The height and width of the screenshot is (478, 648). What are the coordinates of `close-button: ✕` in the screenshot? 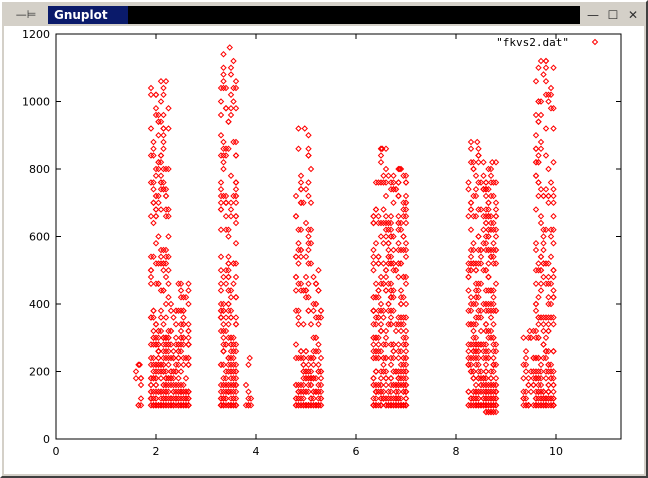 It's located at (633, 15).